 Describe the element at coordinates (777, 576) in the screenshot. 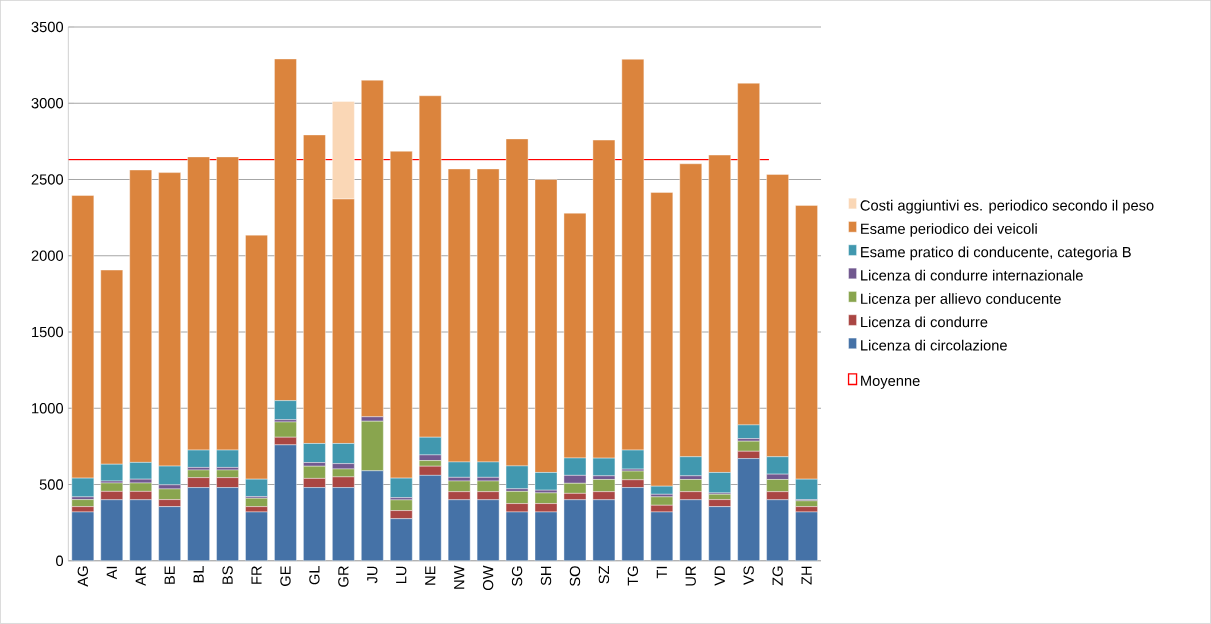

I see `x-tick-label: ZG` at that location.